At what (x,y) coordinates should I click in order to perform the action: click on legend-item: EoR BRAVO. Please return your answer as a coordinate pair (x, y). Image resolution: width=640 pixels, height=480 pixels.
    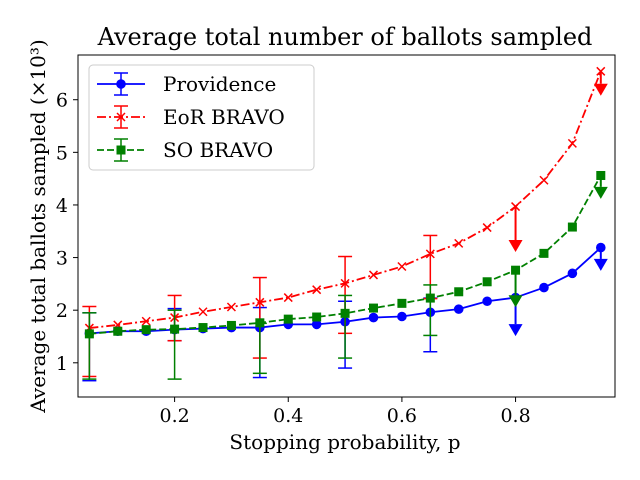
    Looking at the image, I should click on (191, 117).